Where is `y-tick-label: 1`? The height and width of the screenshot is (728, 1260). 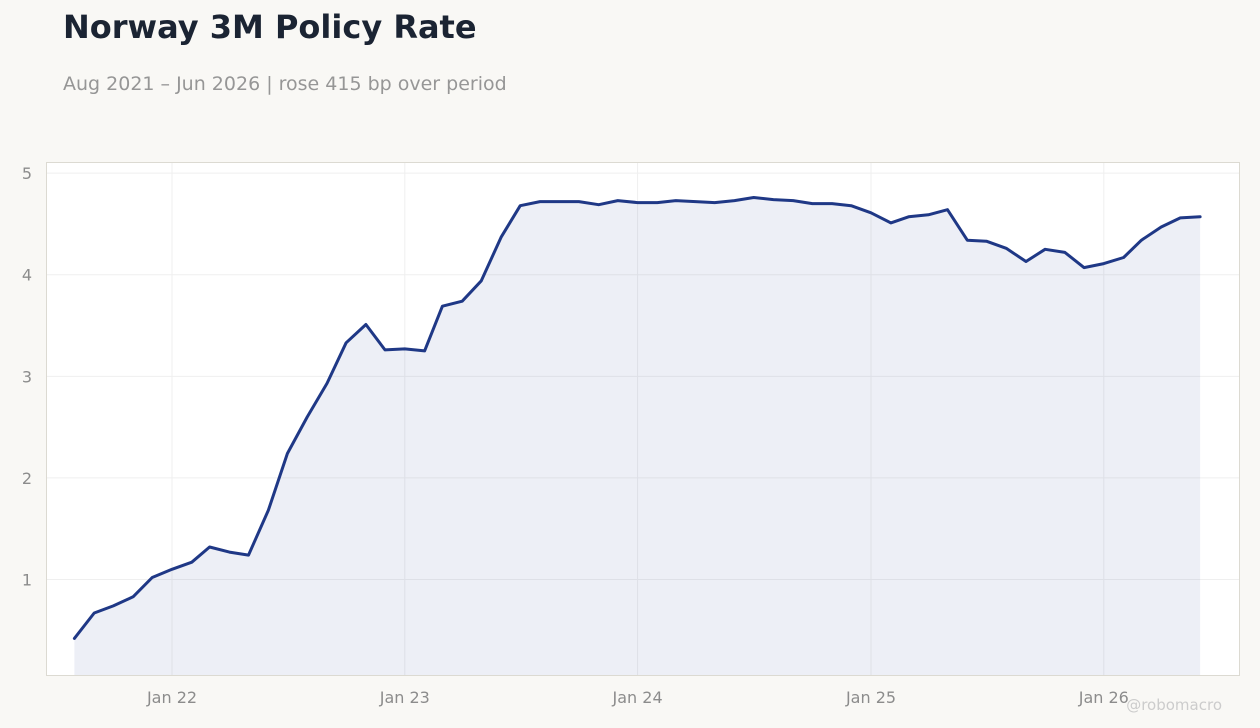
y-tick-label: 1 is located at coordinates (27, 580).